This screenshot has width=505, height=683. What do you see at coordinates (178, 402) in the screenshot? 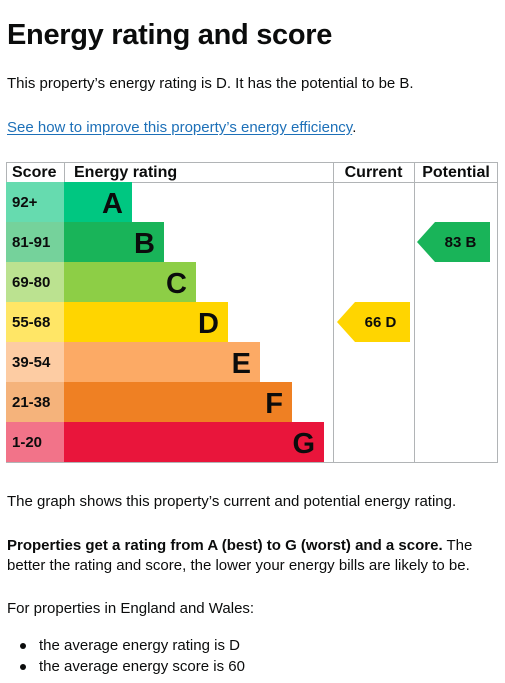
I see `rating-bar-f` at bounding box center [178, 402].